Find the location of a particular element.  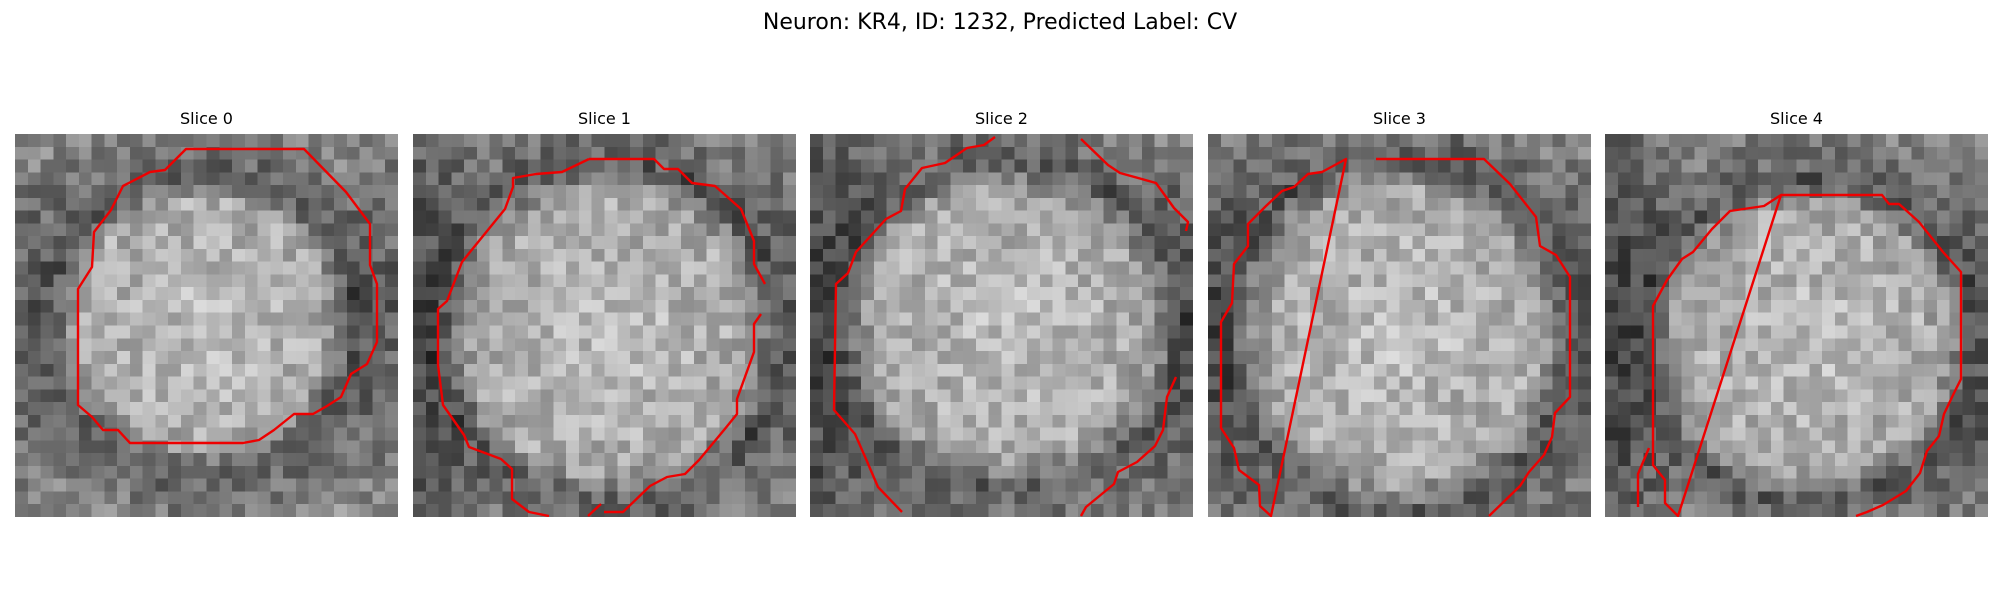

slice-0-title: Slice 0 is located at coordinates (206, 118).